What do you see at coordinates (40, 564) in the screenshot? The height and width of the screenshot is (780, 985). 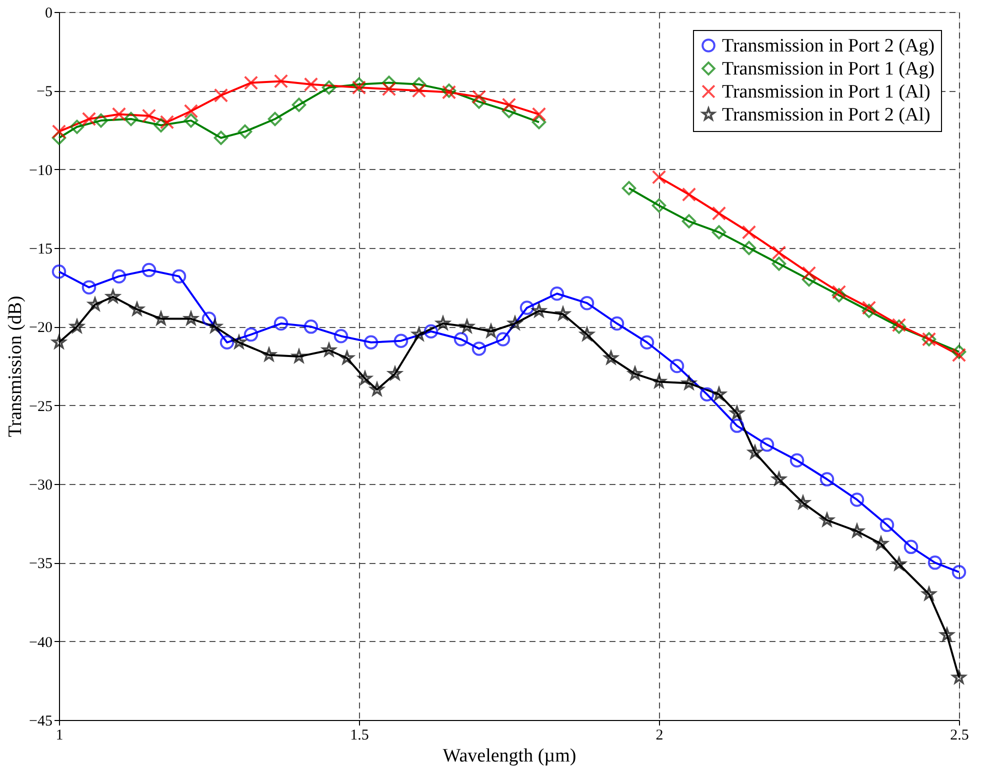 I see `y-tick-label: −35` at bounding box center [40, 564].